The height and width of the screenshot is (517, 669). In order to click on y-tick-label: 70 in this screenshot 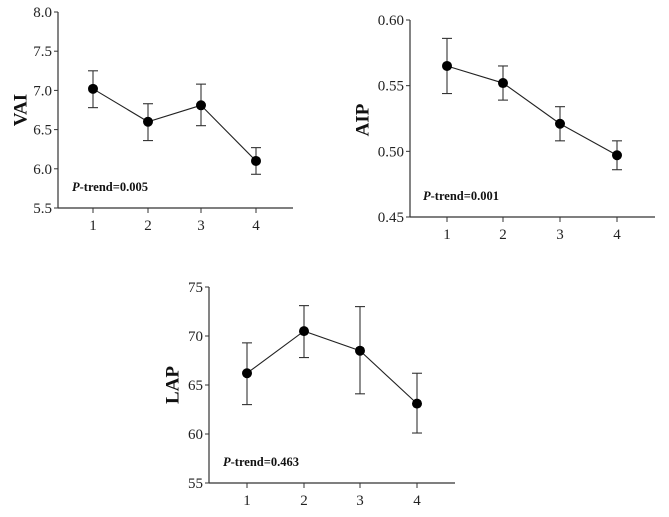, I will do `click(195, 337)`.